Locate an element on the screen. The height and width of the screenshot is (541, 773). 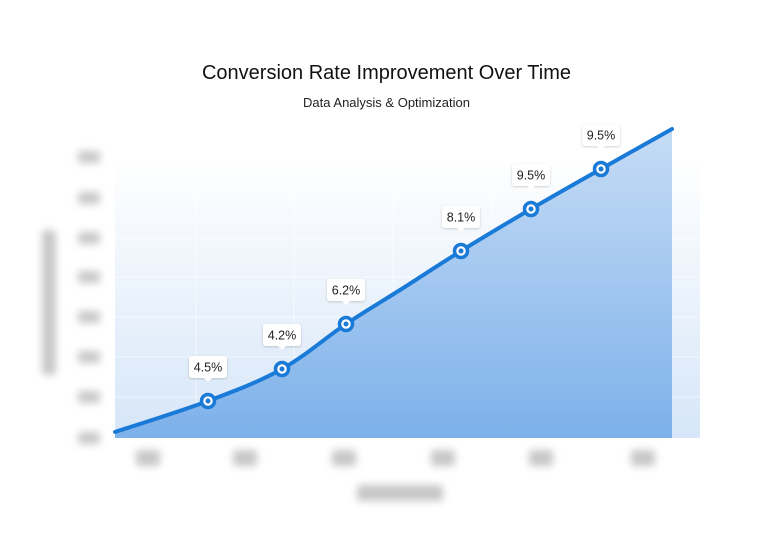
x-axis-label-blurred is located at coordinates (400, 493).